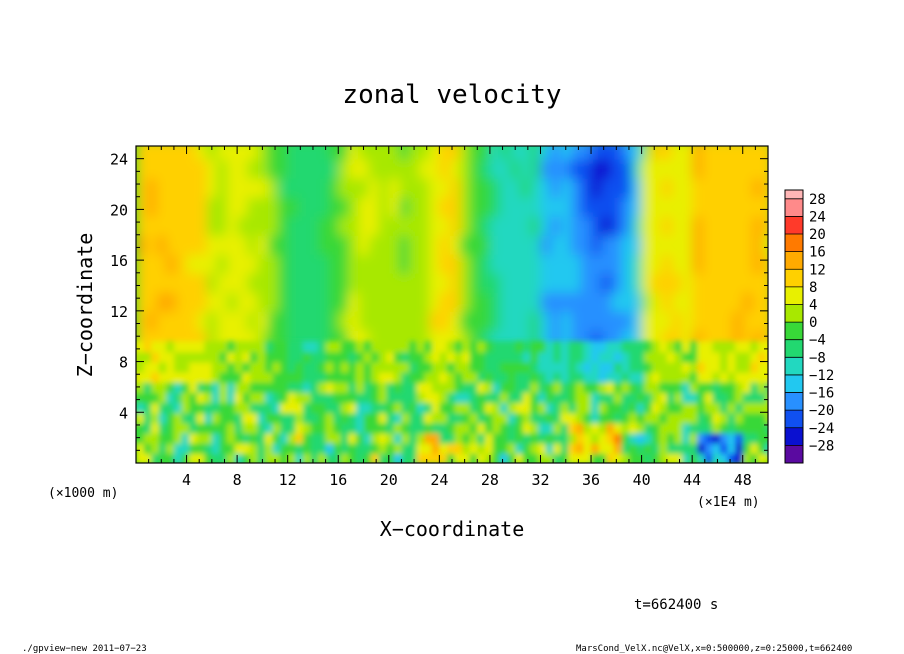 The height and width of the screenshot is (654, 904). Describe the element at coordinates (84, 649) in the screenshot. I see `footer-left: ./gpview−new 2011−07−23` at that location.